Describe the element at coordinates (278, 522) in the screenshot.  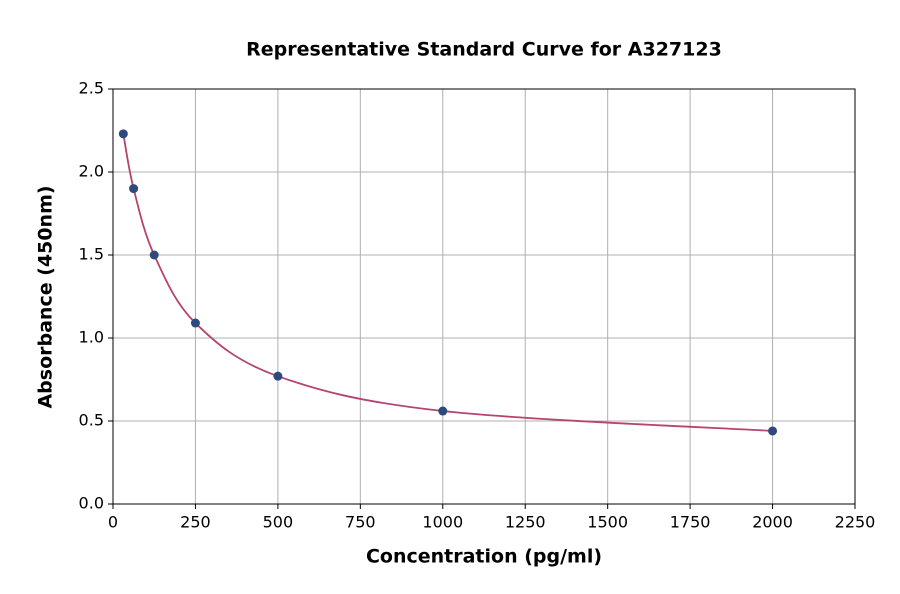
I see `x-tick-label: 500` at that location.